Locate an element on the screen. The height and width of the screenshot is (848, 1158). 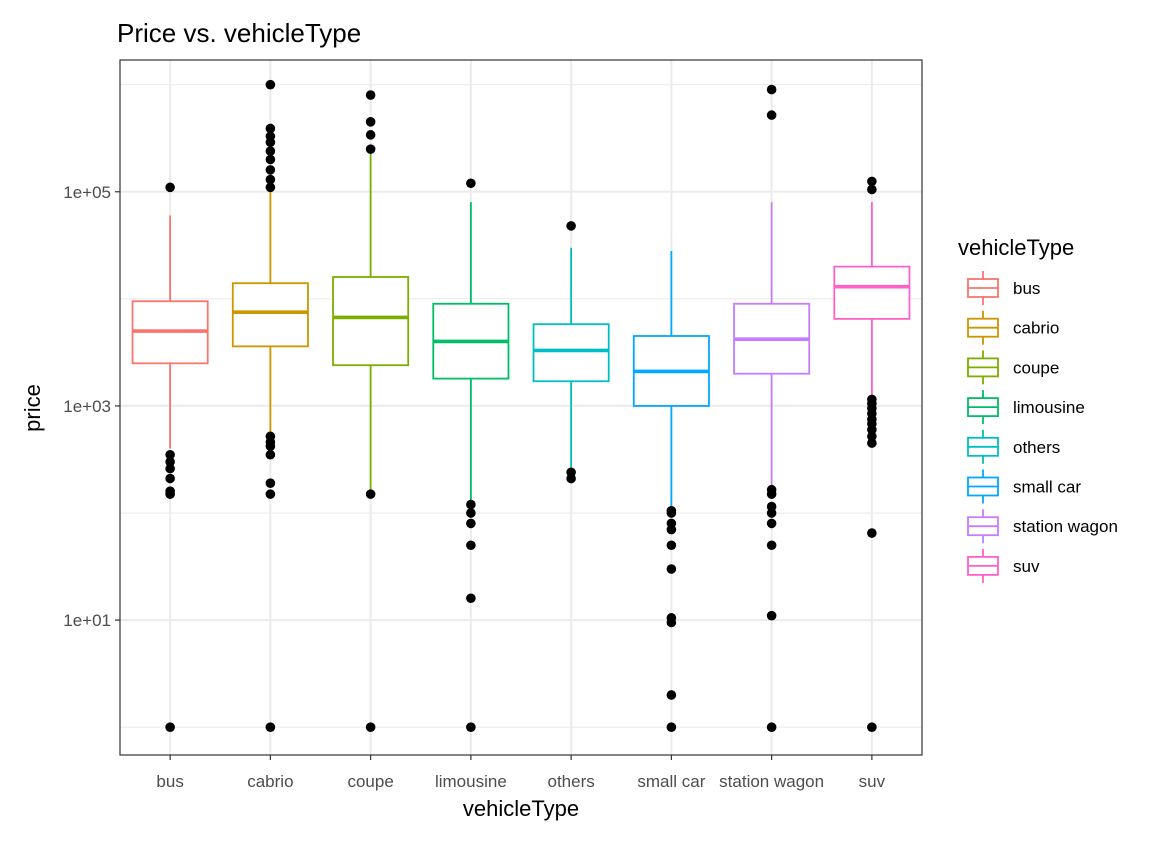
legend-label: small car is located at coordinates (1047, 487).